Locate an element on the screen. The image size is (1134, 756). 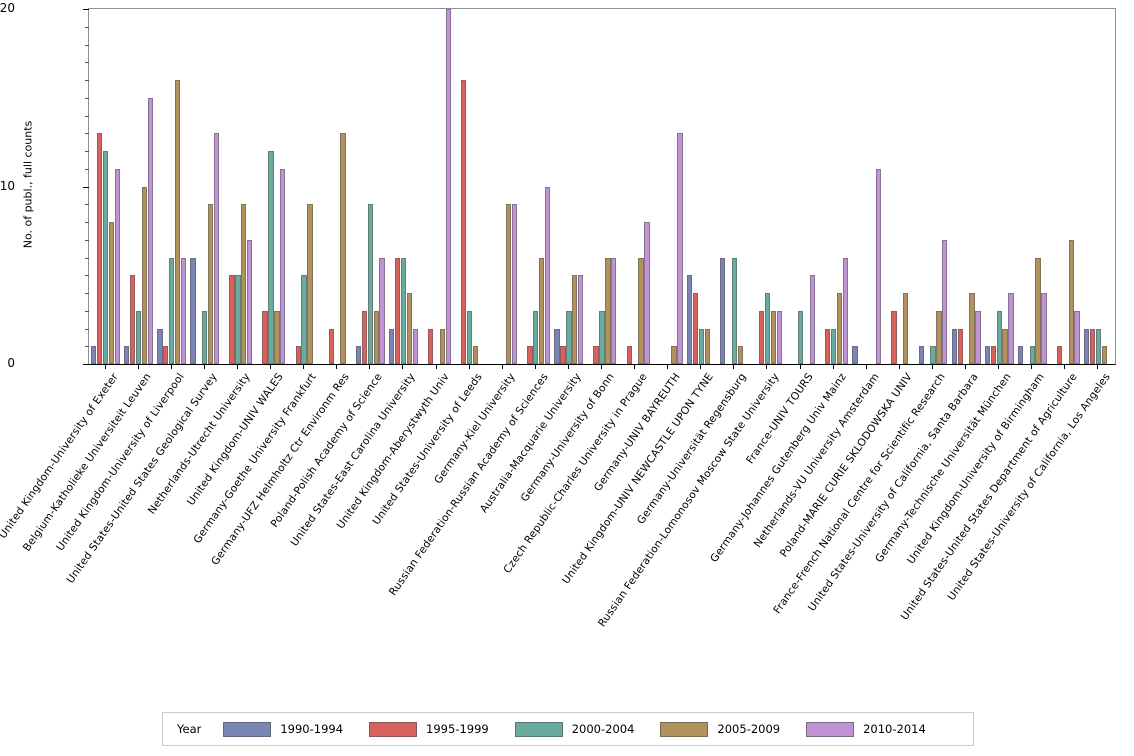
legend-item: 2000-2004 is located at coordinates (574, 729).